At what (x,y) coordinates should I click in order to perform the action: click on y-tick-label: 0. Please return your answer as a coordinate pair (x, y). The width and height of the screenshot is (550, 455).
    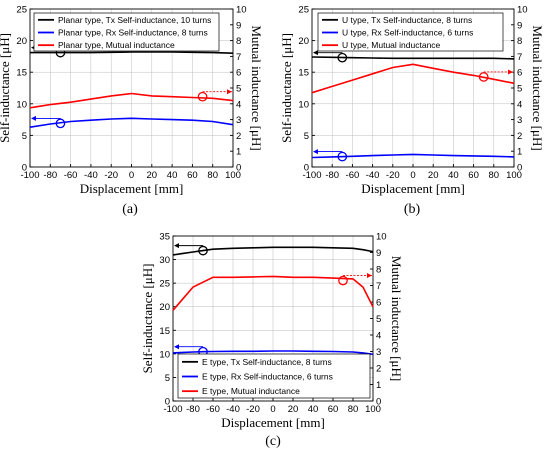
    Looking at the image, I should click on (24, 168).